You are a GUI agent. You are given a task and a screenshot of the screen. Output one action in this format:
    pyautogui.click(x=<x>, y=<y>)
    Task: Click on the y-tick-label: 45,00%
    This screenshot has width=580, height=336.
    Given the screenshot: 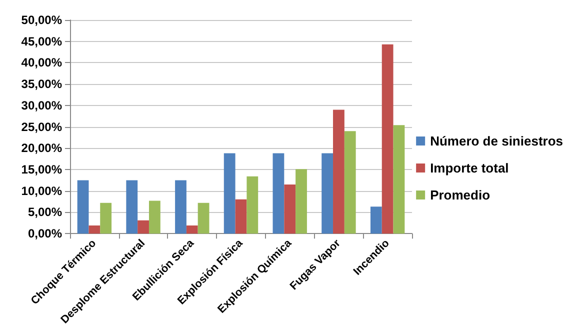 What is the action you would take?
    pyautogui.click(x=41, y=41)
    